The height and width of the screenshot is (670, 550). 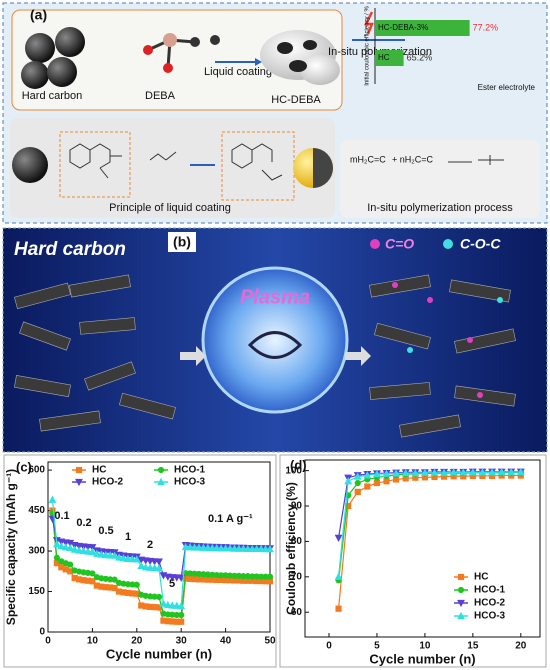 I want to click on principle-box, so click(x=172, y=168).